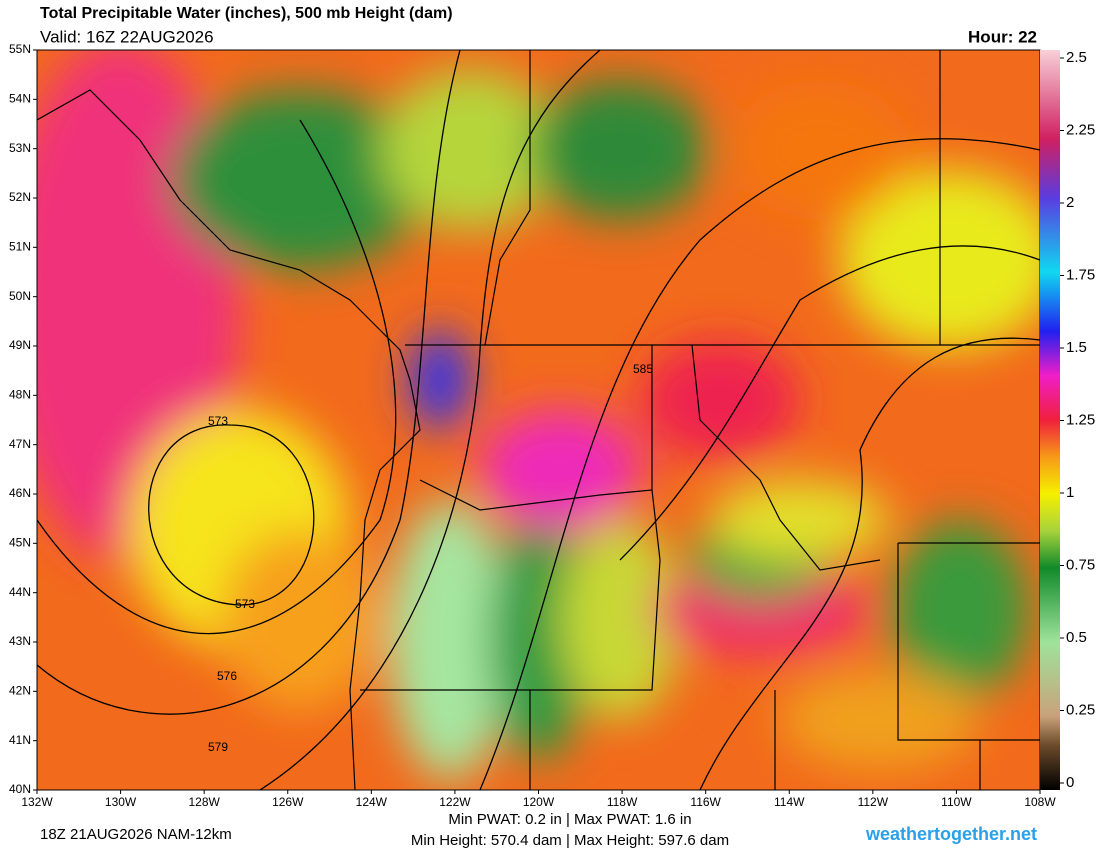 Image resolution: width=1100 pixels, height=850 pixels. What do you see at coordinates (1070, 782) in the screenshot?
I see `colorbar-label: 0` at bounding box center [1070, 782].